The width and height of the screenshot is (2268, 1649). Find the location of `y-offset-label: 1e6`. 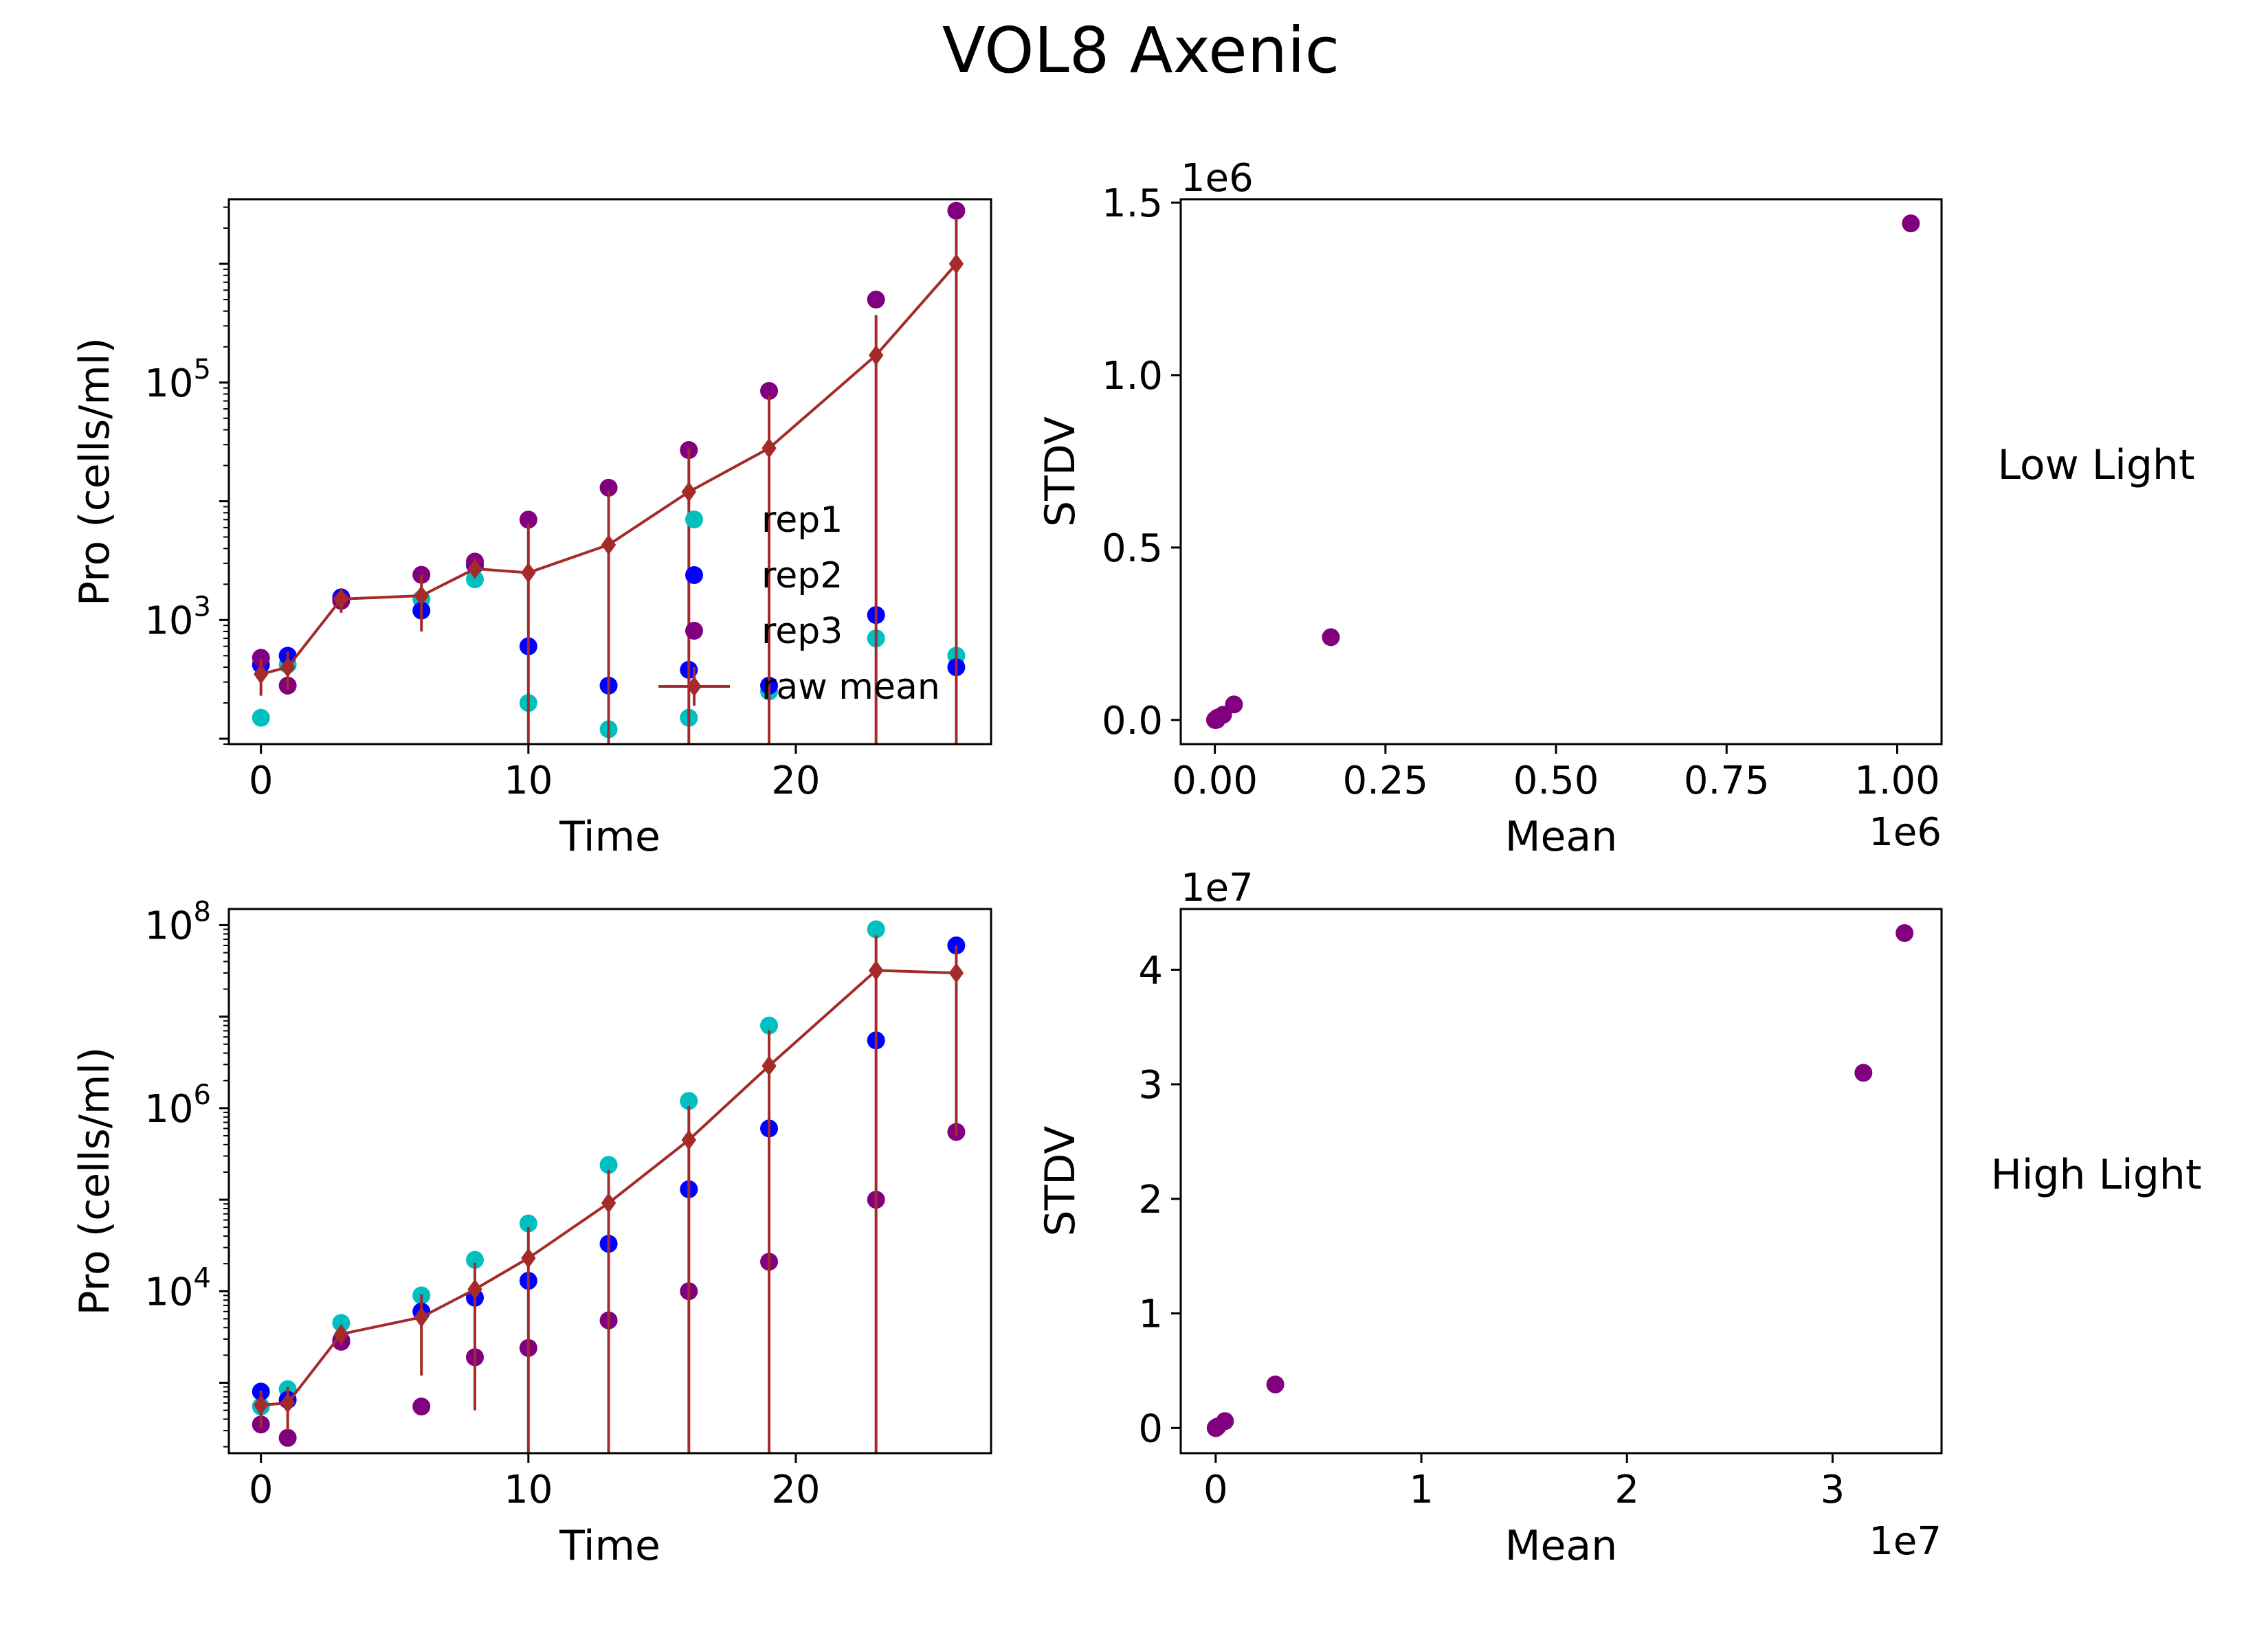

y-offset-label: 1e6 is located at coordinates (1217, 178).